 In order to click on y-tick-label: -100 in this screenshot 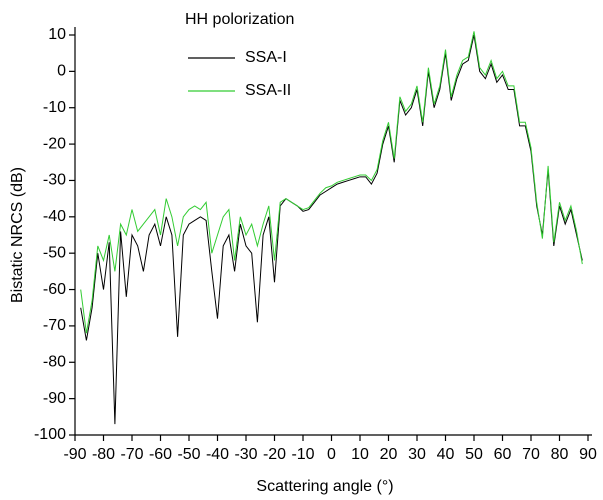, I will do `click(50, 434)`.